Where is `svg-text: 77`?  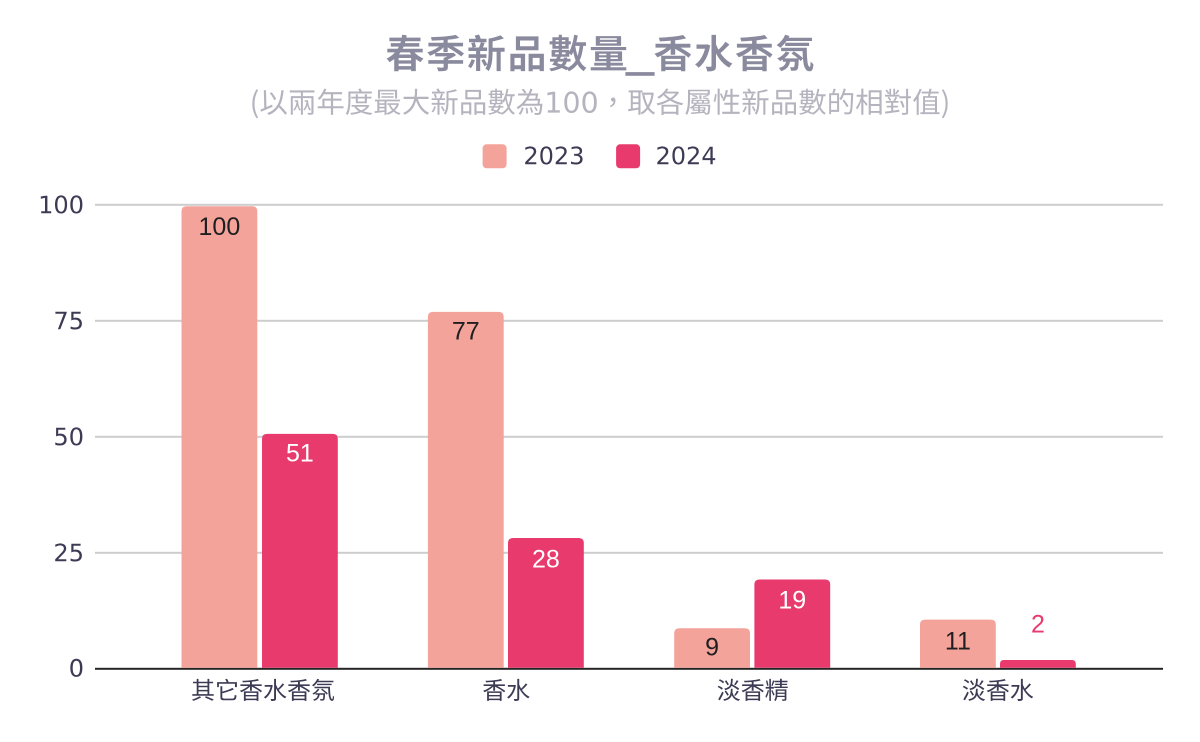
svg-text: 77 is located at coordinates (466, 332).